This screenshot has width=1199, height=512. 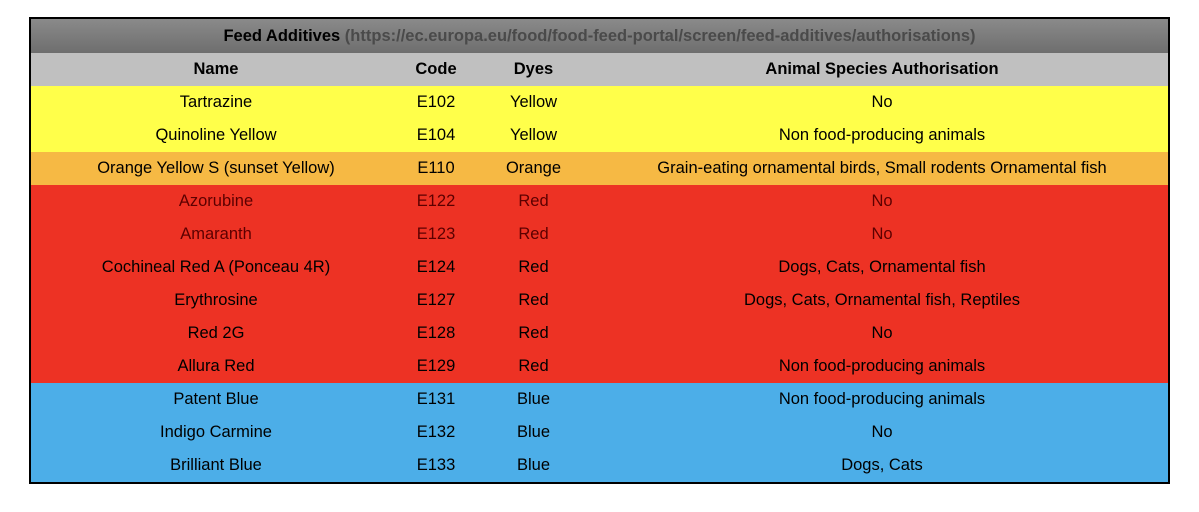 What do you see at coordinates (216, 267) in the screenshot?
I see `cell: Cochineal Red A (Ponceau 4R)` at bounding box center [216, 267].